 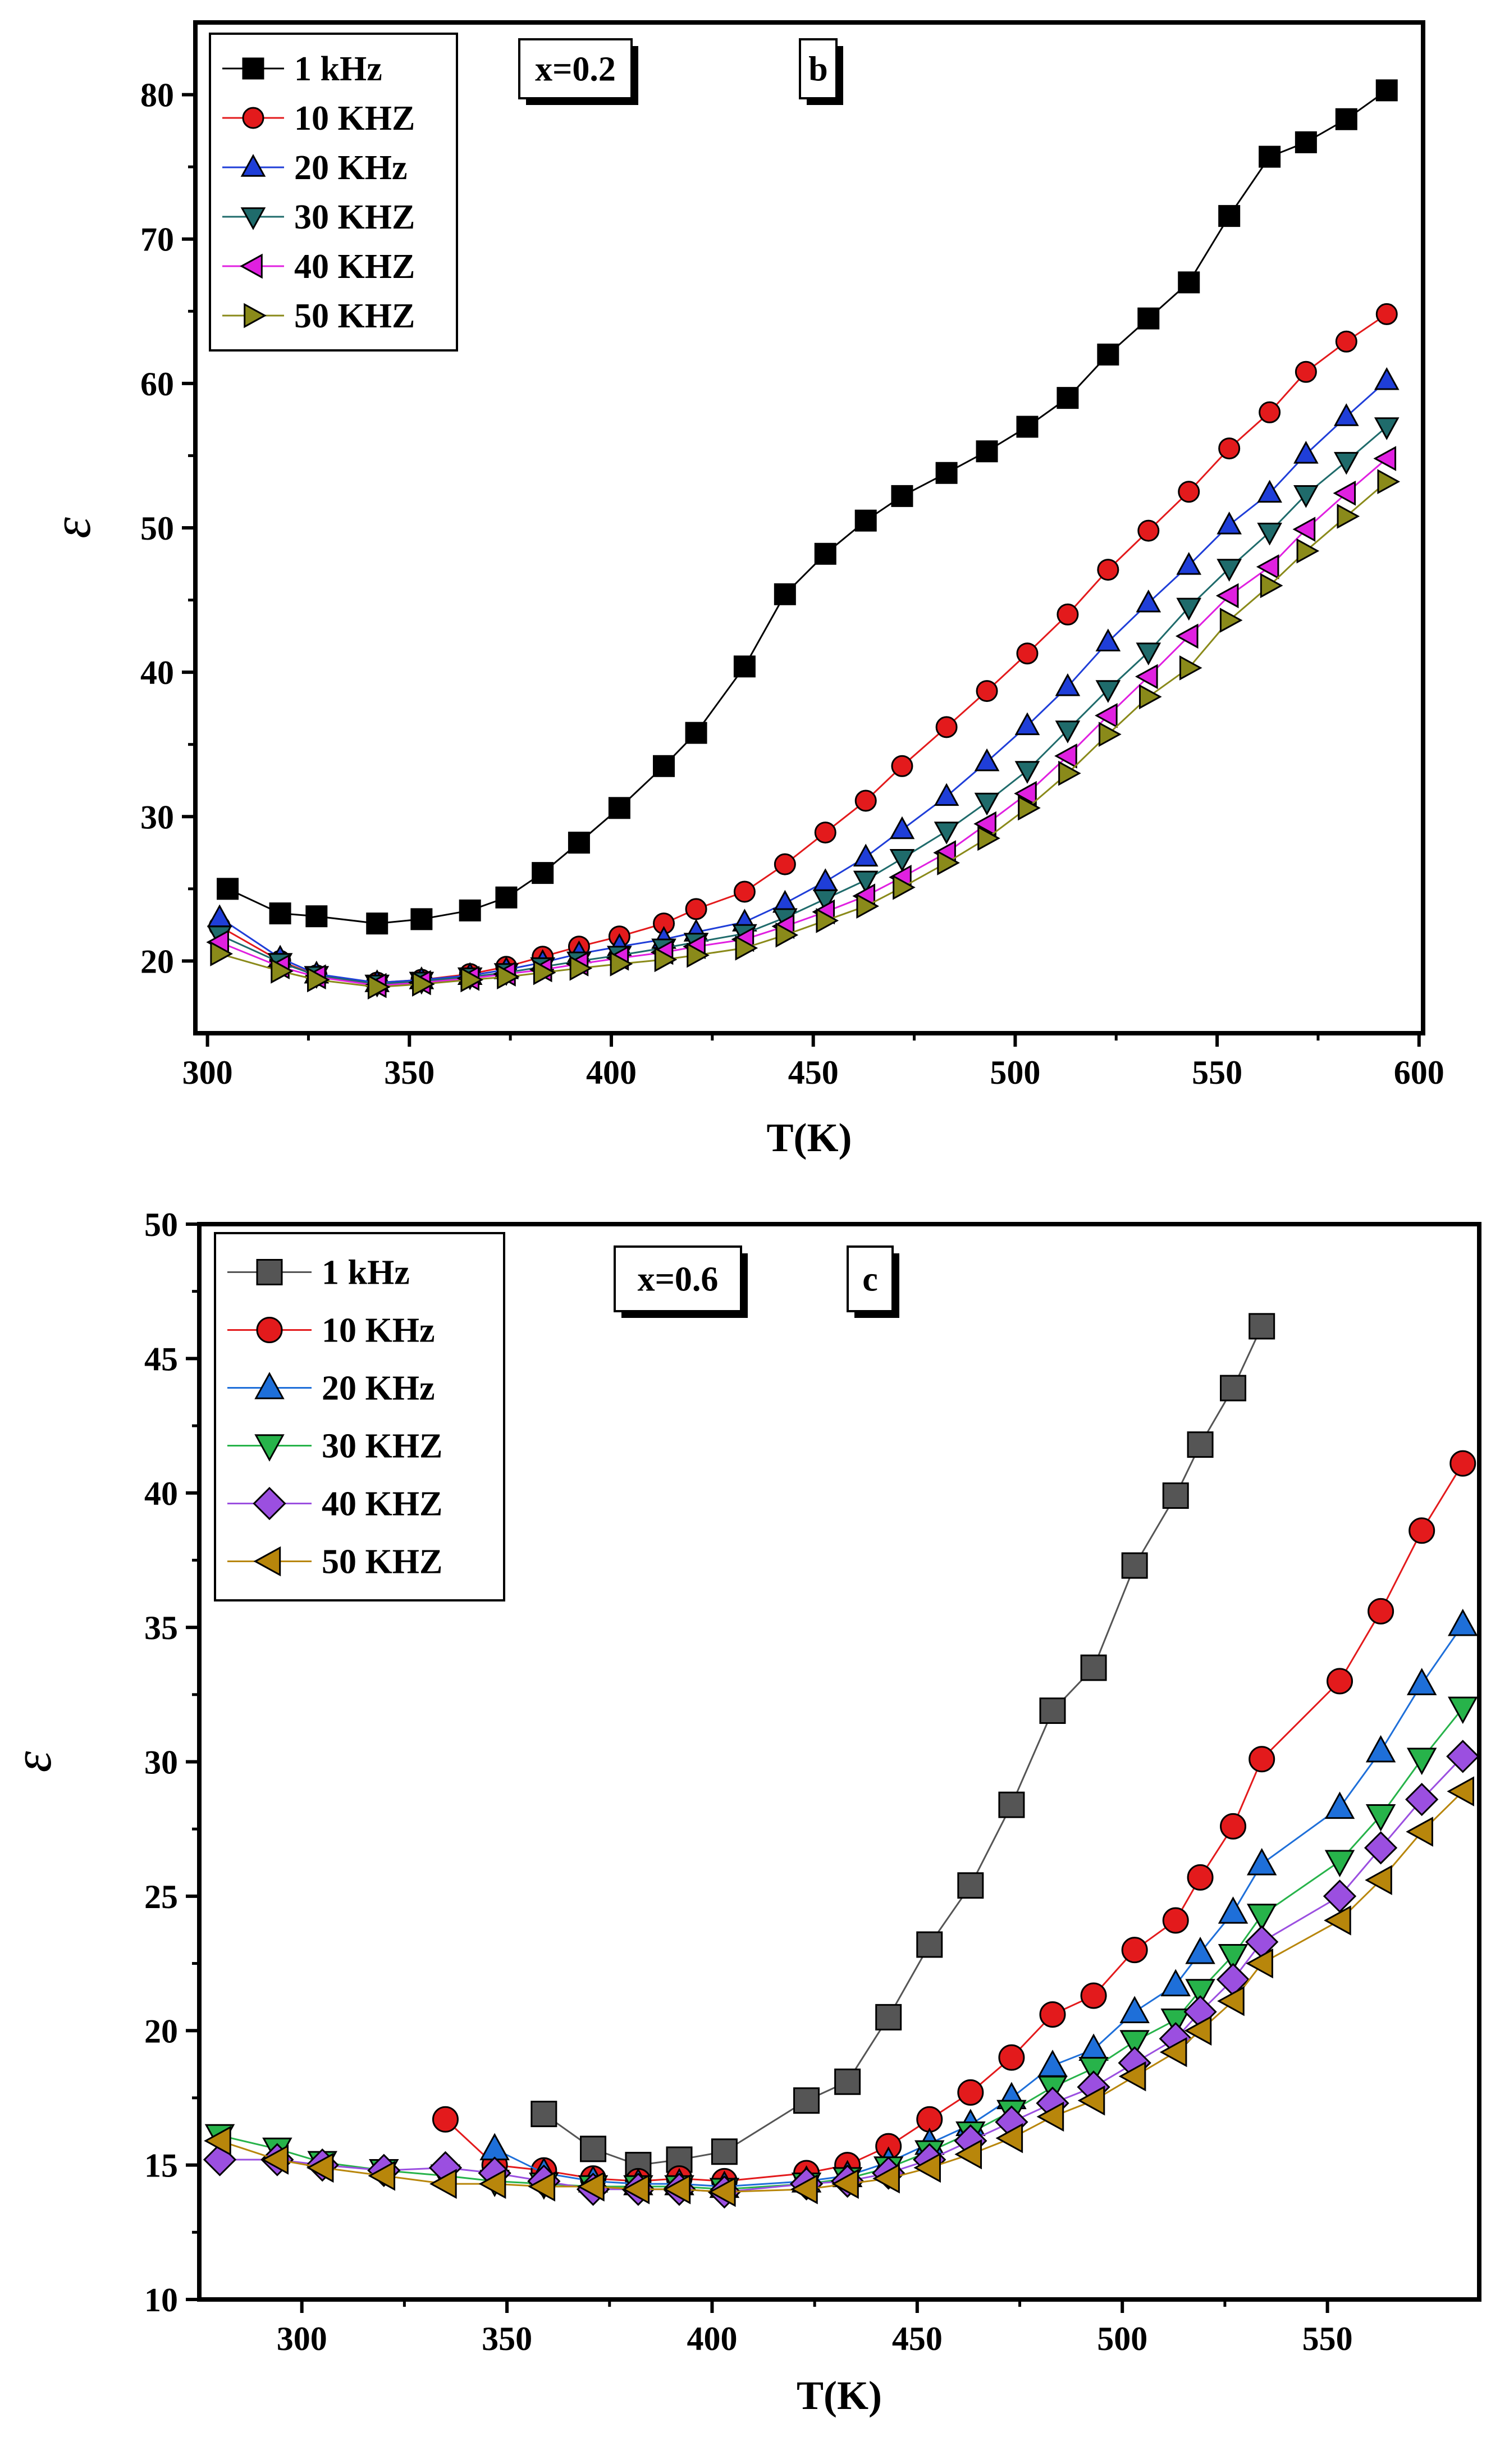 I want to click on legend-label: 50 KHZ, so click(x=382, y=1562).